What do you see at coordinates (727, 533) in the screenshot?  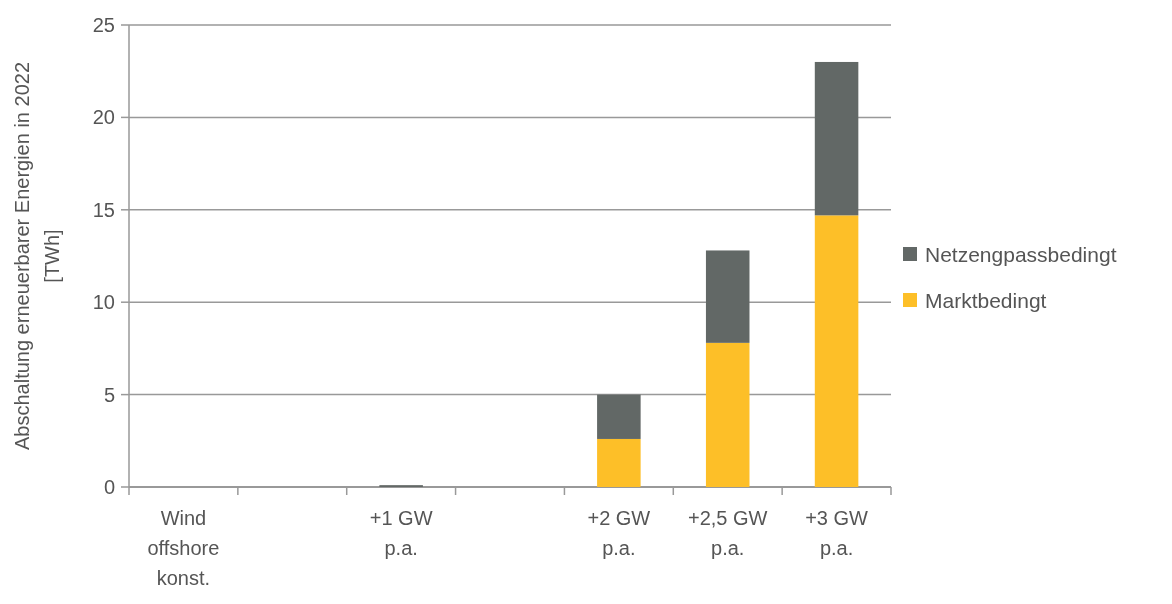 I see `x-tick-label: +2,5 GW p.a.` at bounding box center [727, 533].